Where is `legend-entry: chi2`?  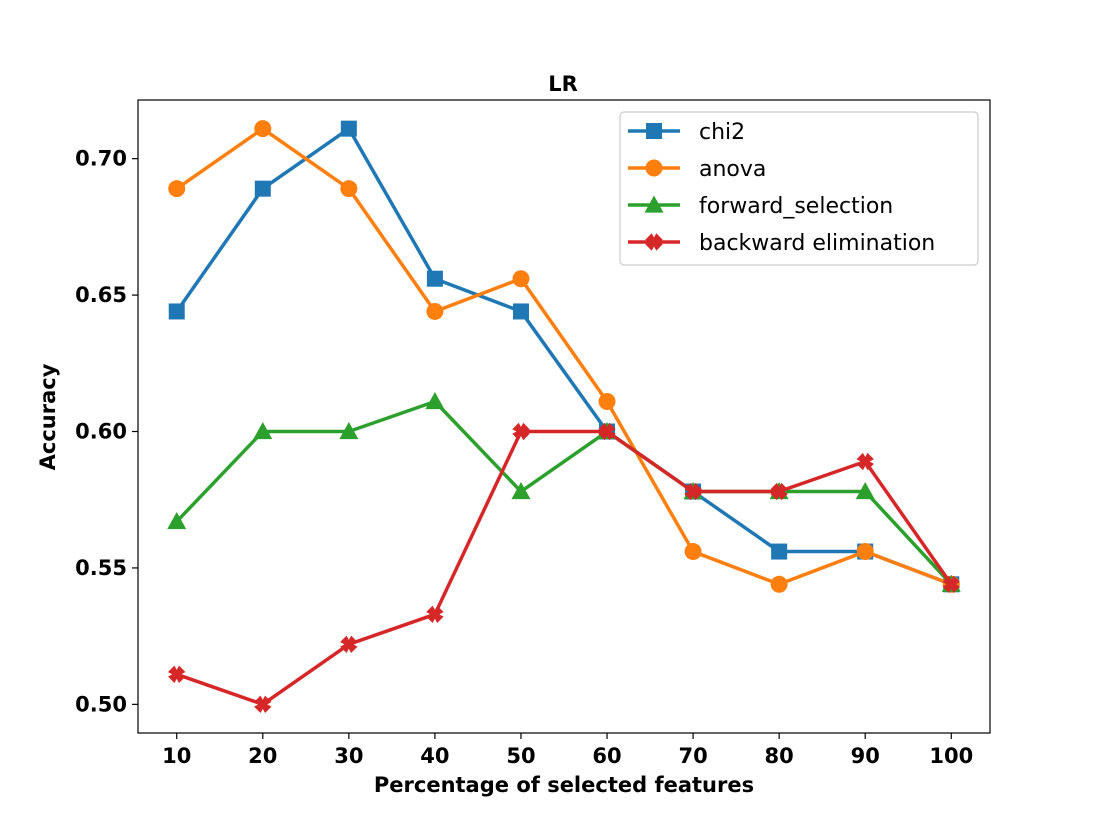 legend-entry: chi2 is located at coordinates (686, 132).